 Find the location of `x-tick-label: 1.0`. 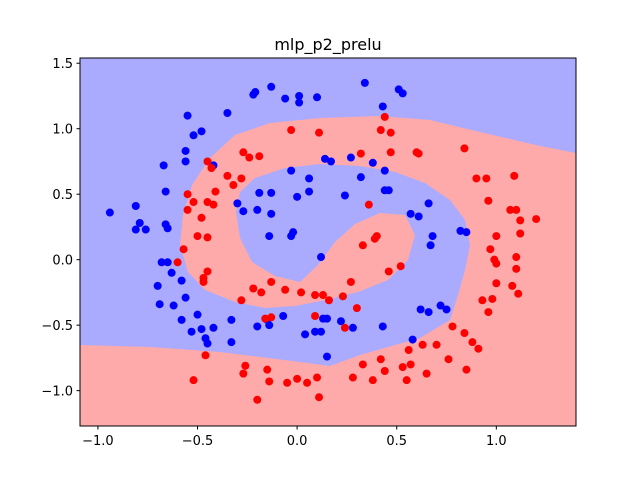

x-tick-label: 1.0 is located at coordinates (496, 441).